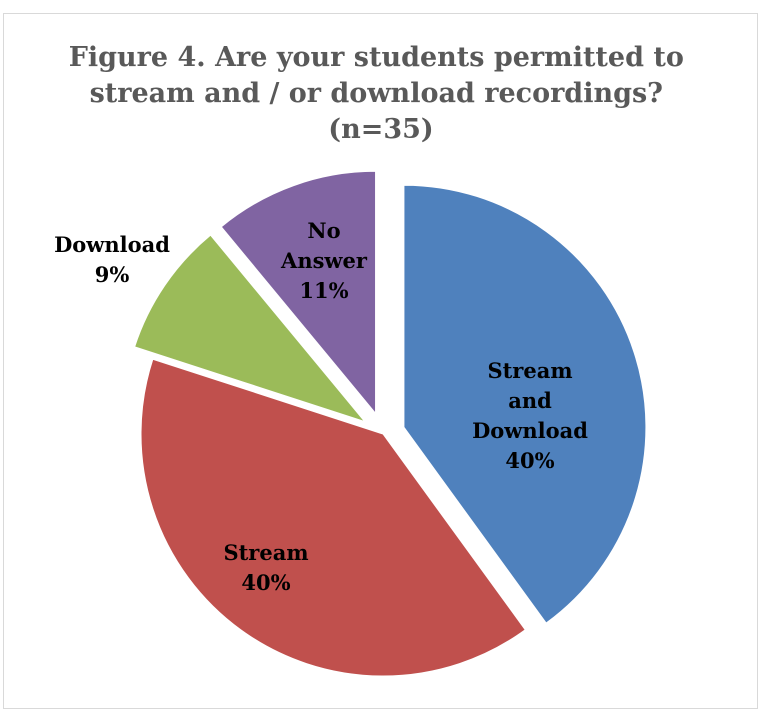 The height and width of the screenshot is (713, 762). I want to click on pie-label-value: 9%, so click(112, 274).